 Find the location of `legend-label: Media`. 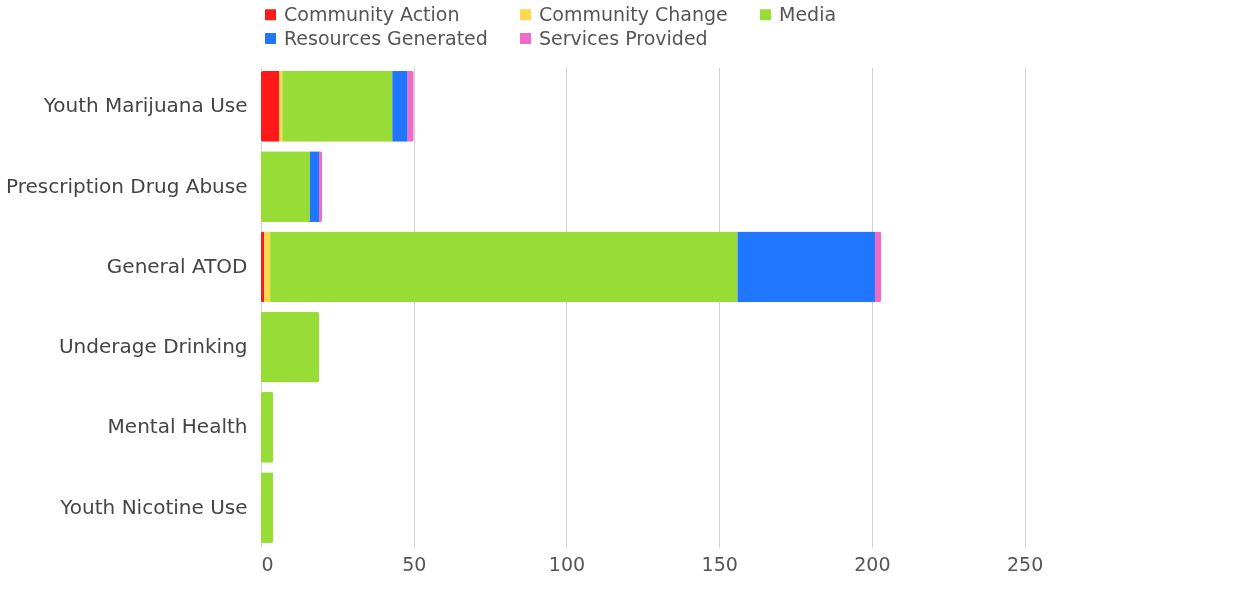

legend-label: Media is located at coordinates (808, 13).